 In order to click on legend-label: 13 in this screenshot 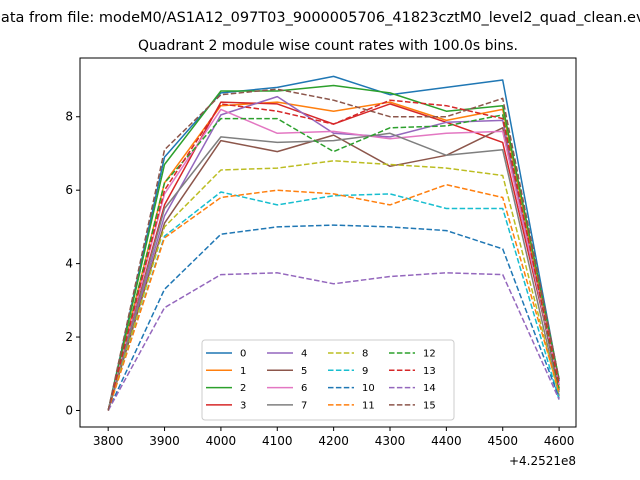, I will do `click(429, 371)`.